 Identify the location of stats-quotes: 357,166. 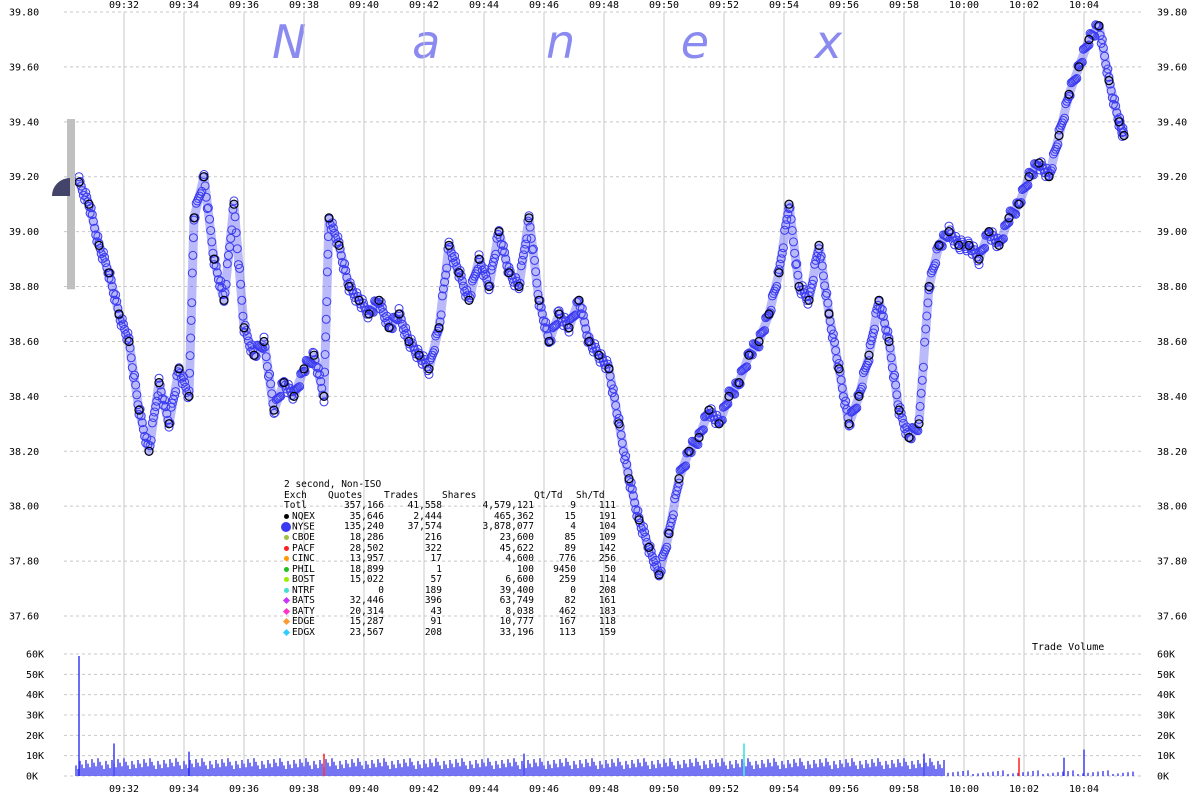
(356, 506).